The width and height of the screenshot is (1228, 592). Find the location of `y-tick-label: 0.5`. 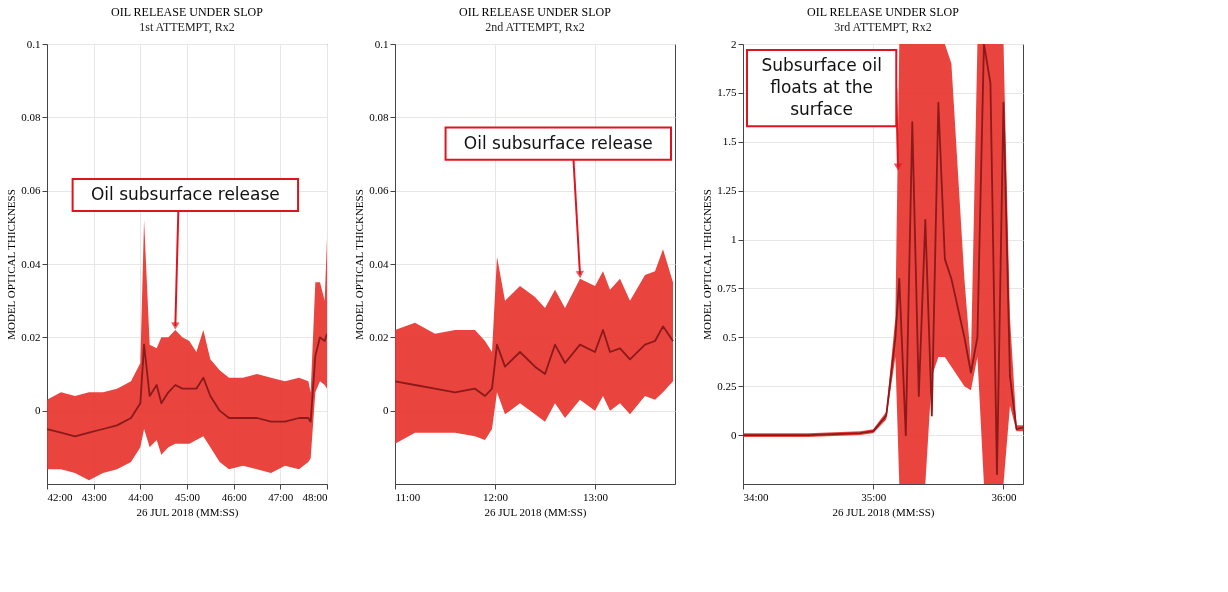

y-tick-label: 0.5 is located at coordinates (729, 336).